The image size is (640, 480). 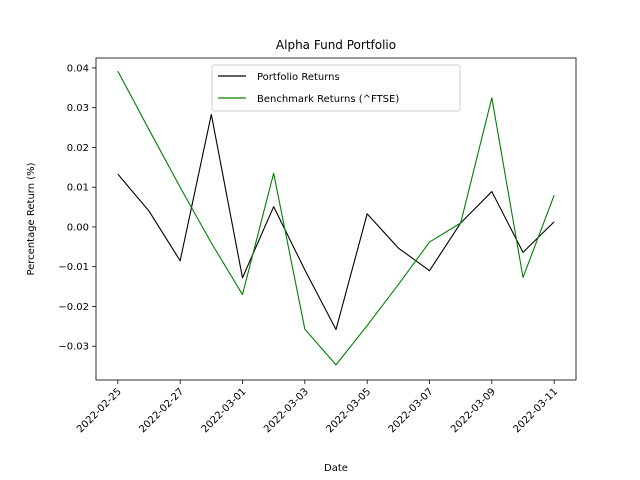 I want to click on x-tick-label: 2022-03-01, so click(x=224, y=410).